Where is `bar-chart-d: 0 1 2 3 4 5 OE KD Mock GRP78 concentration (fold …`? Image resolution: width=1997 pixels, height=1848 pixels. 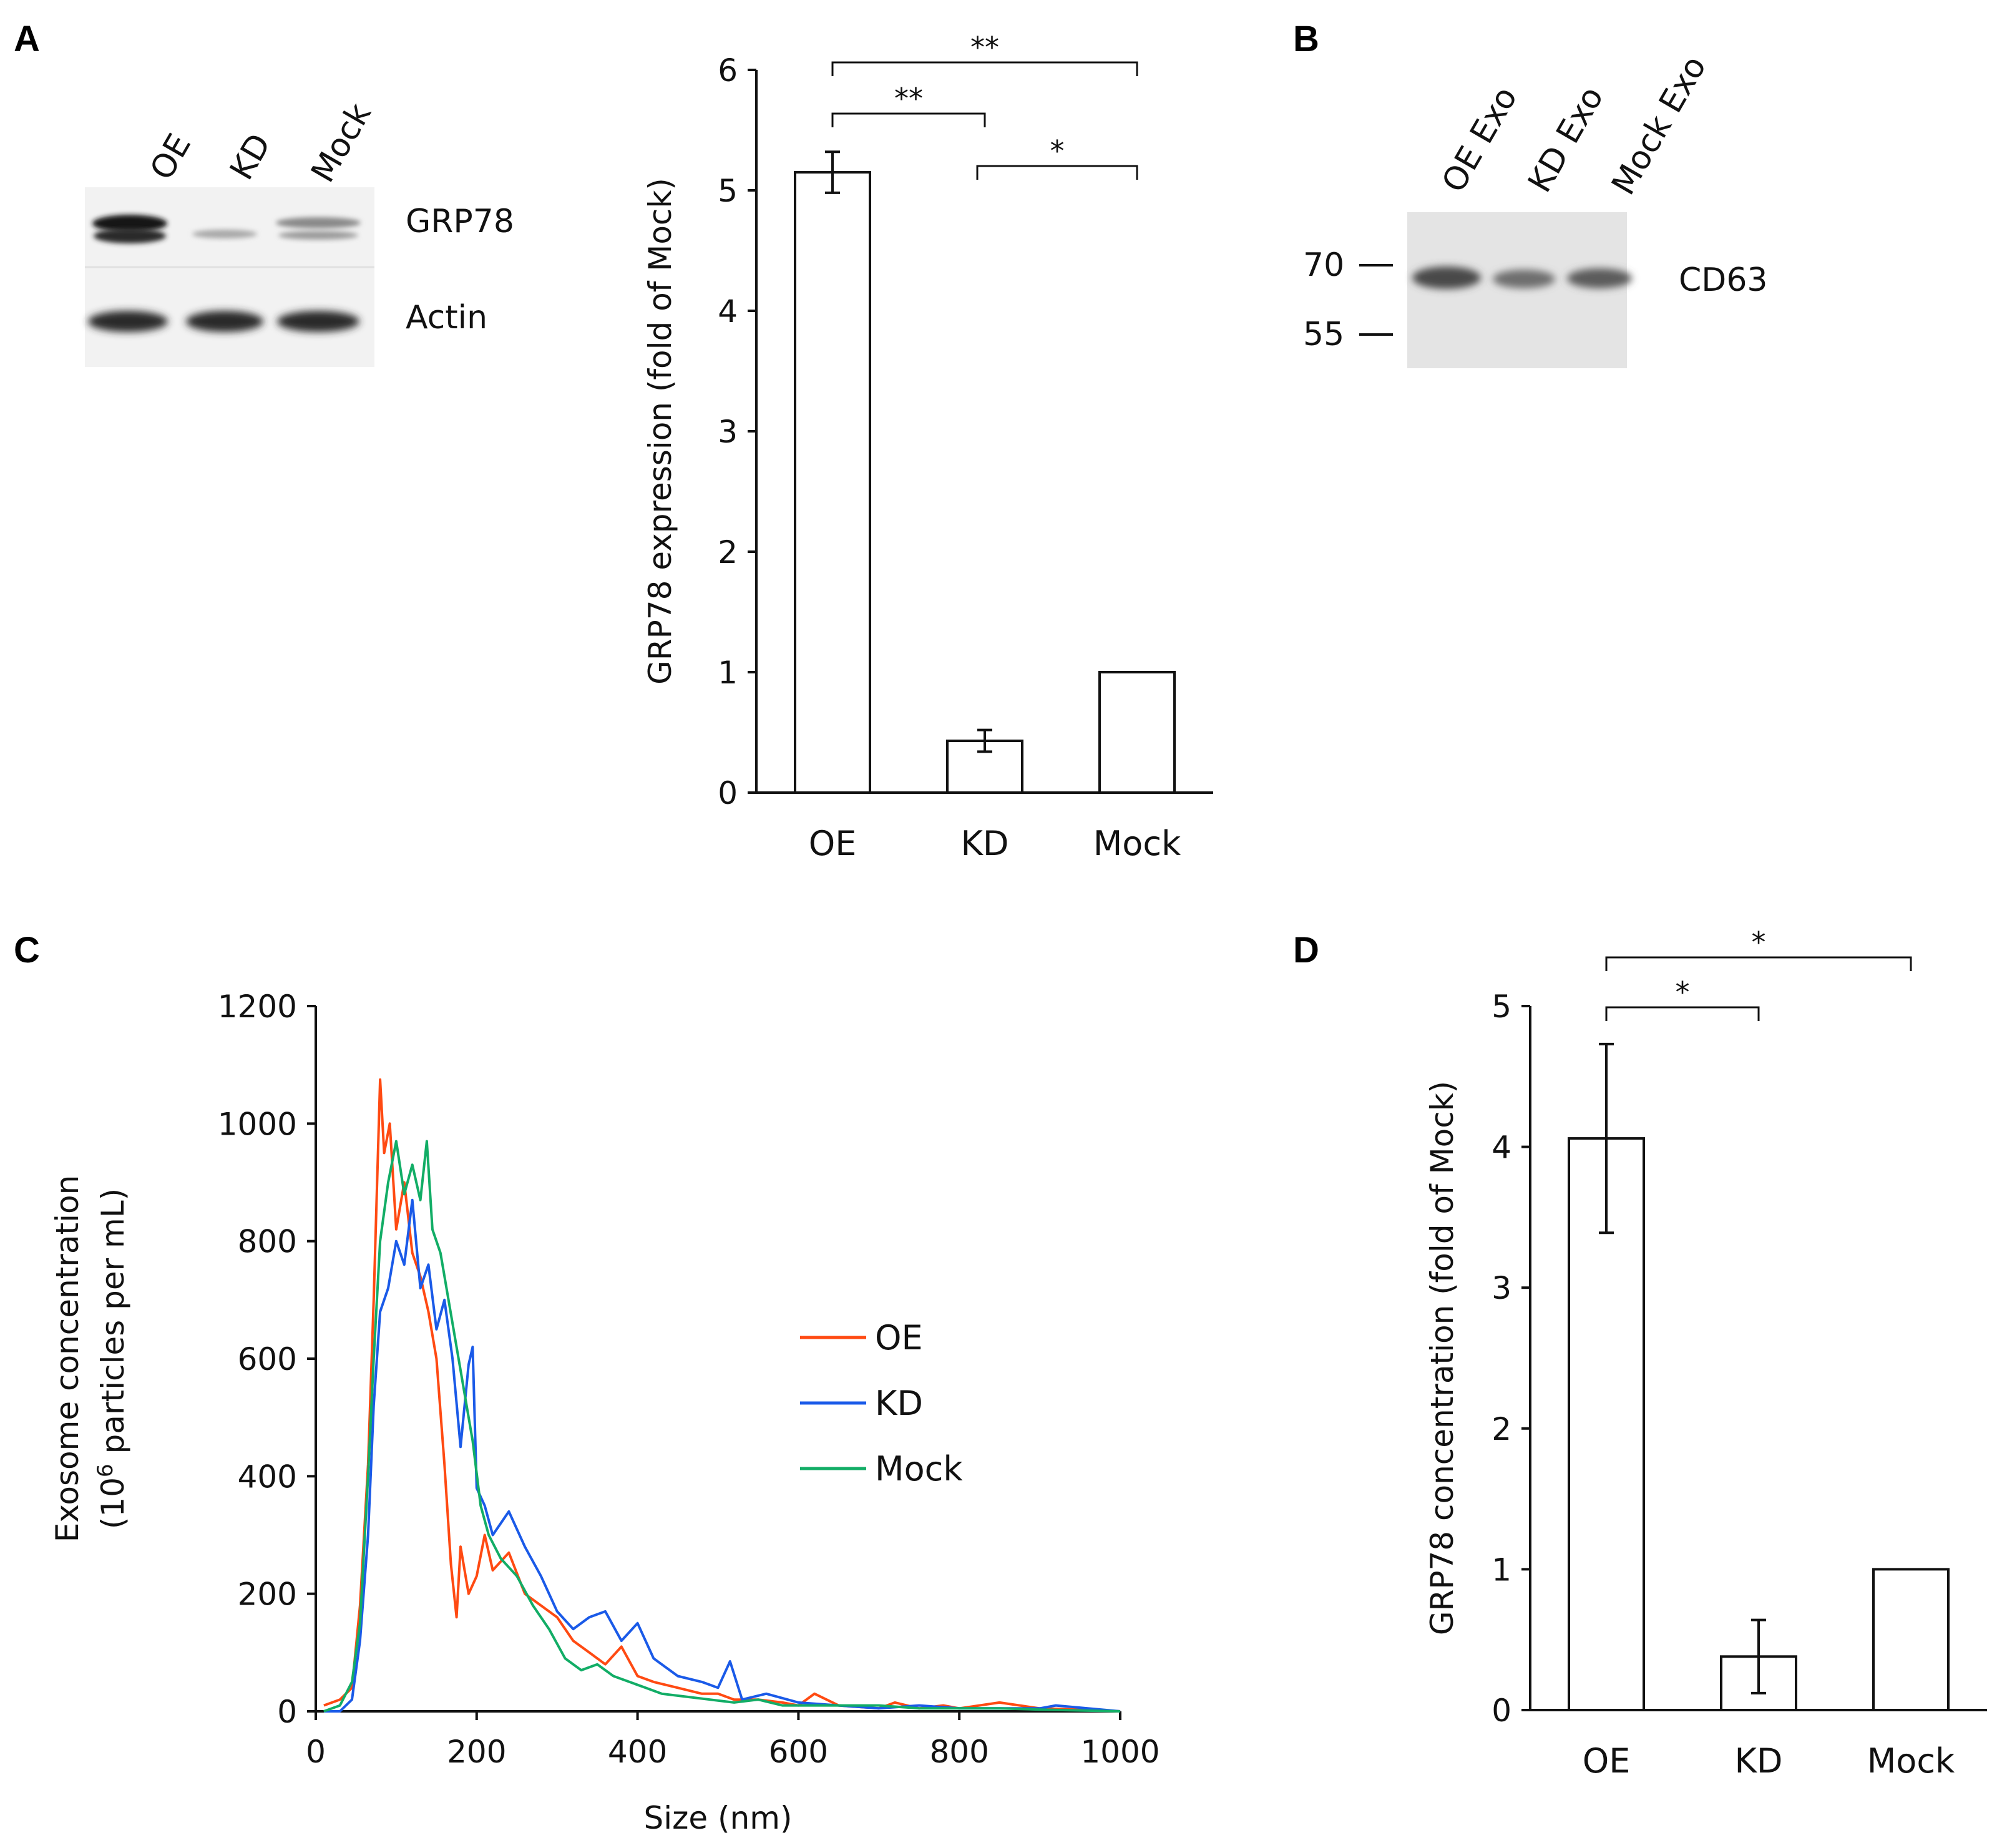
bar-chart-d: 0 1 2 3 4 5 OE KD Mock GRP78 concentration (fold … is located at coordinates (1705, 1353).